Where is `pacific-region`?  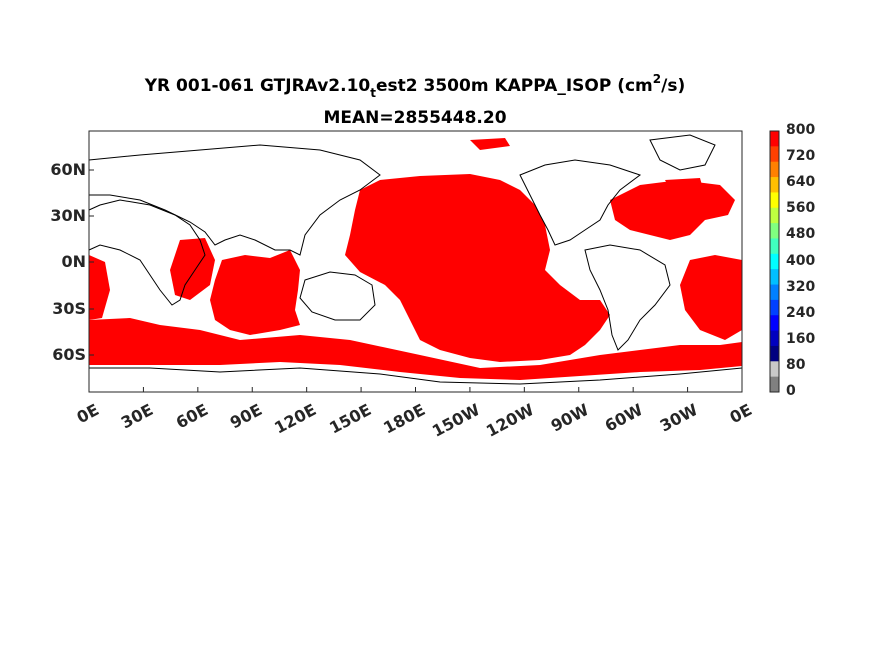 pacific-region is located at coordinates (477, 268).